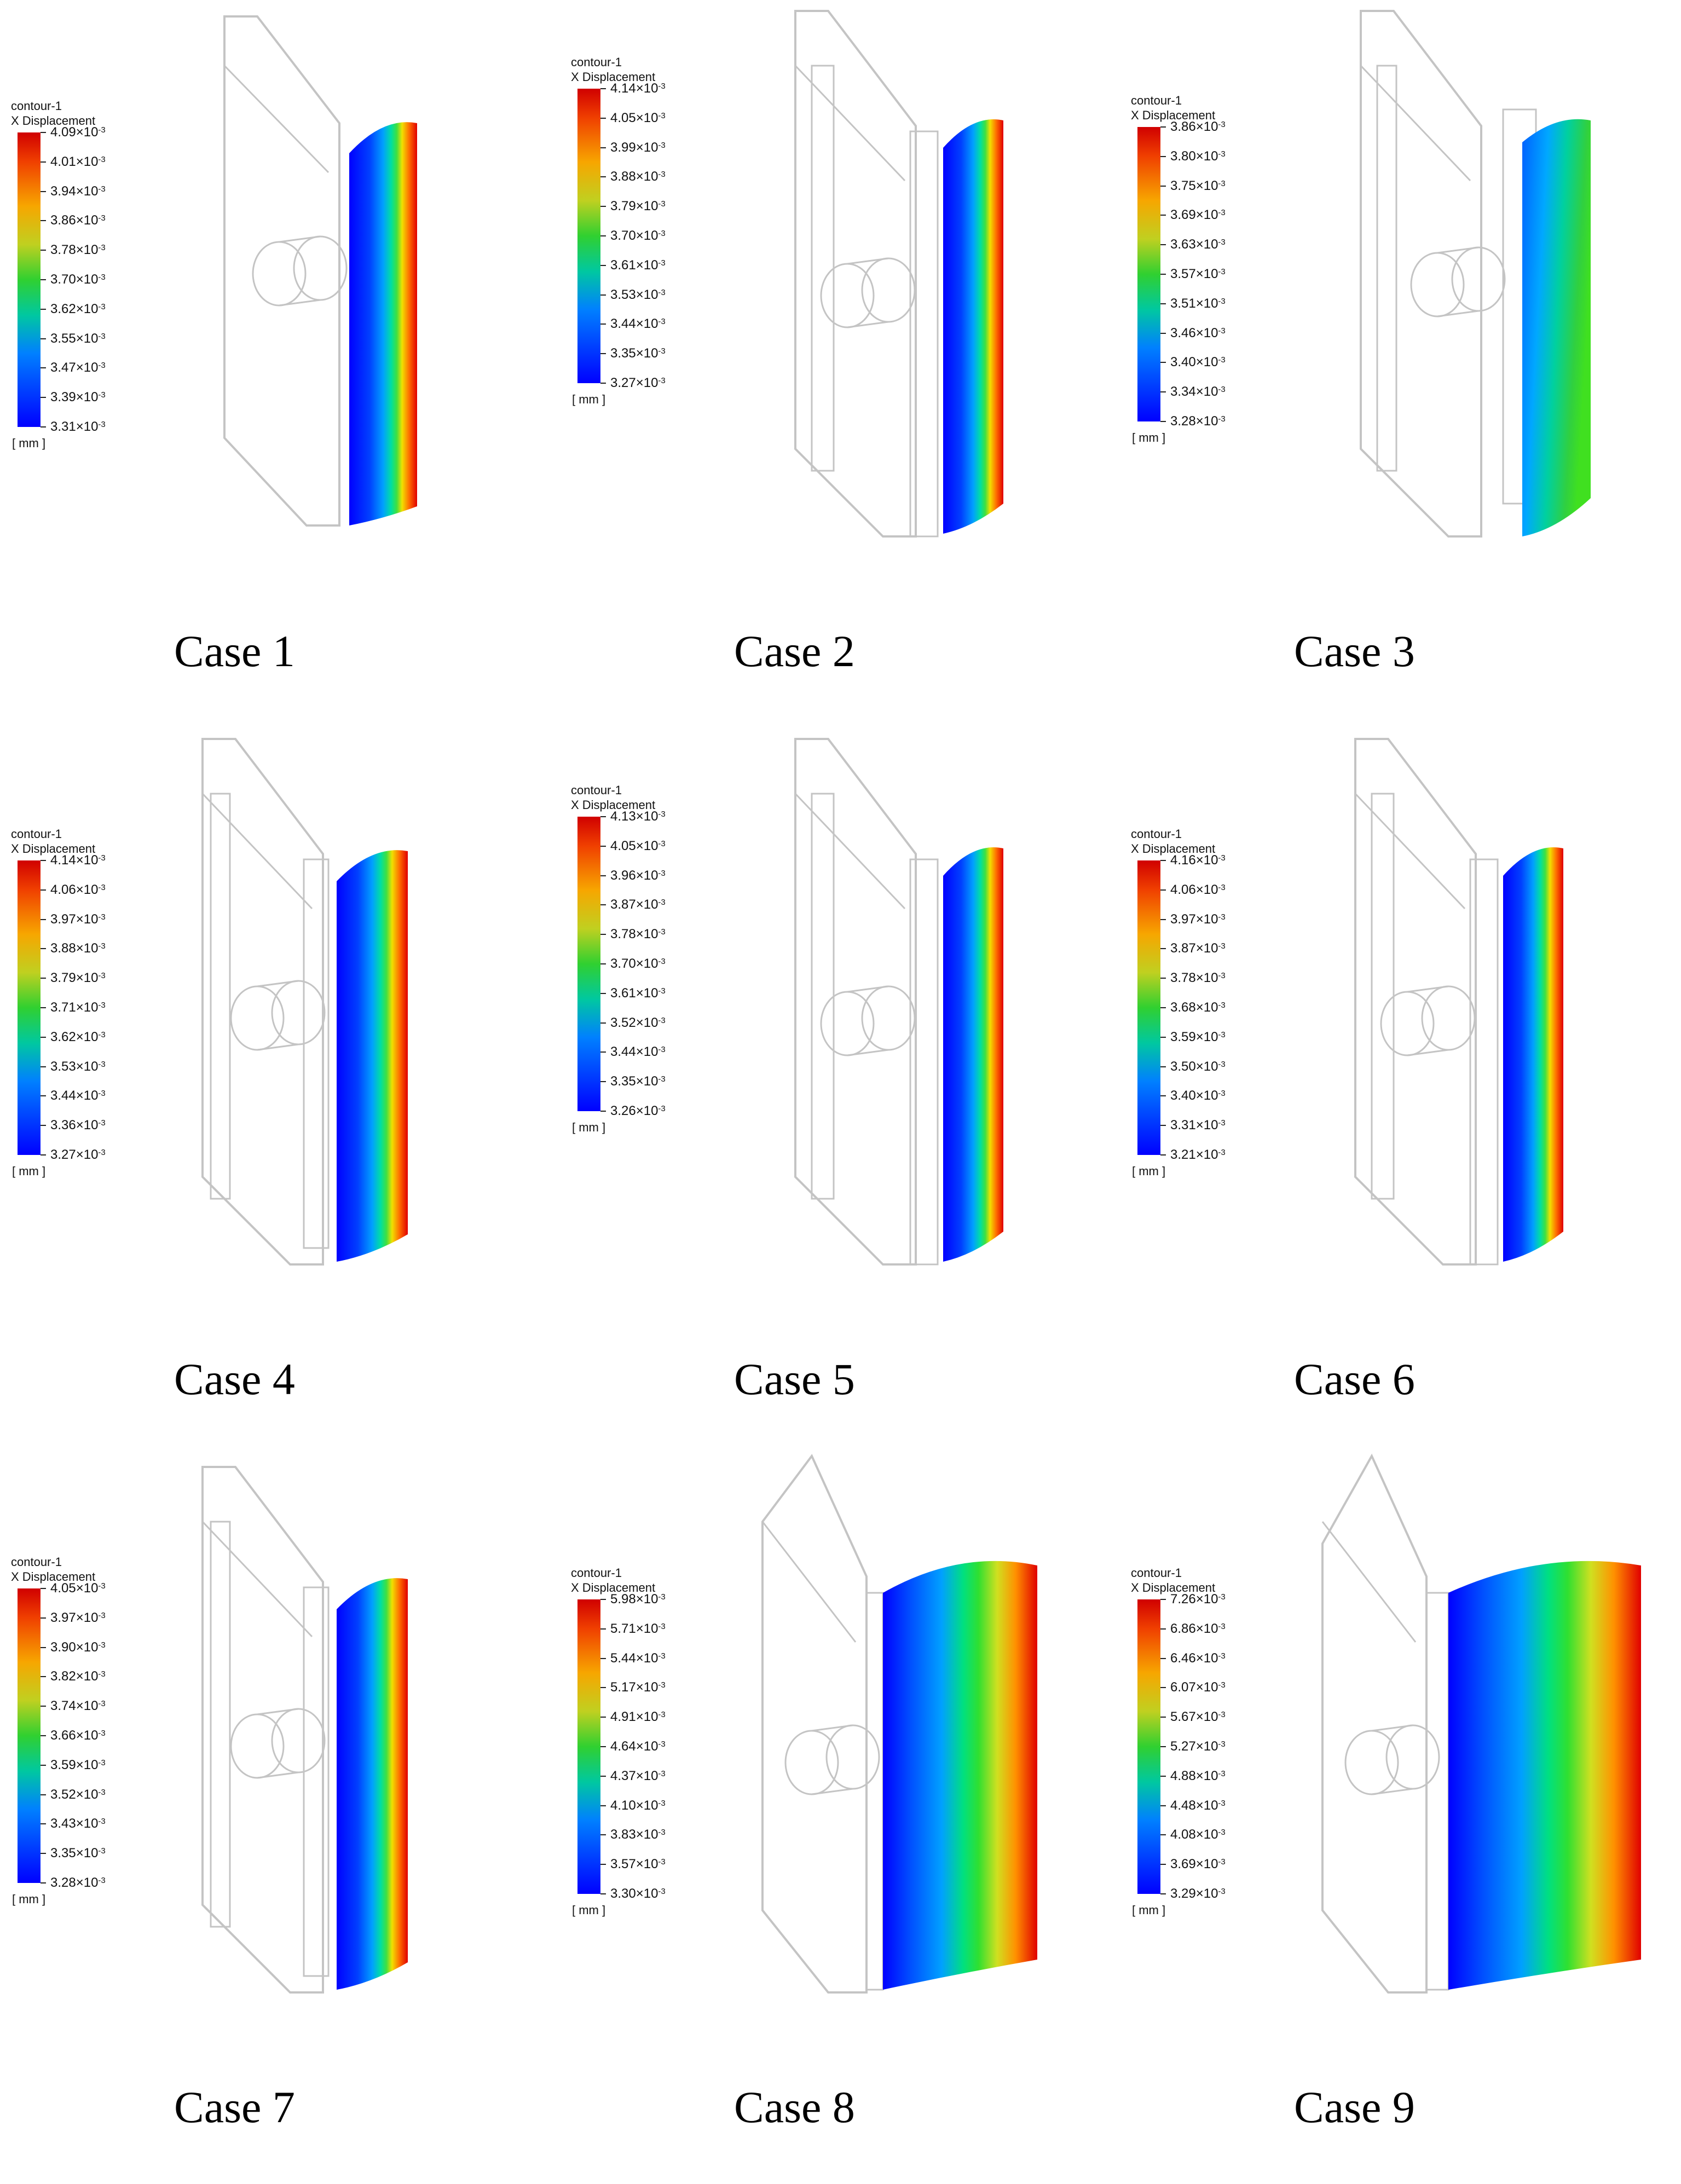 This screenshot has width=1681, height=2184. I want to click on tick-value: 3.79×10, so click(634, 206).